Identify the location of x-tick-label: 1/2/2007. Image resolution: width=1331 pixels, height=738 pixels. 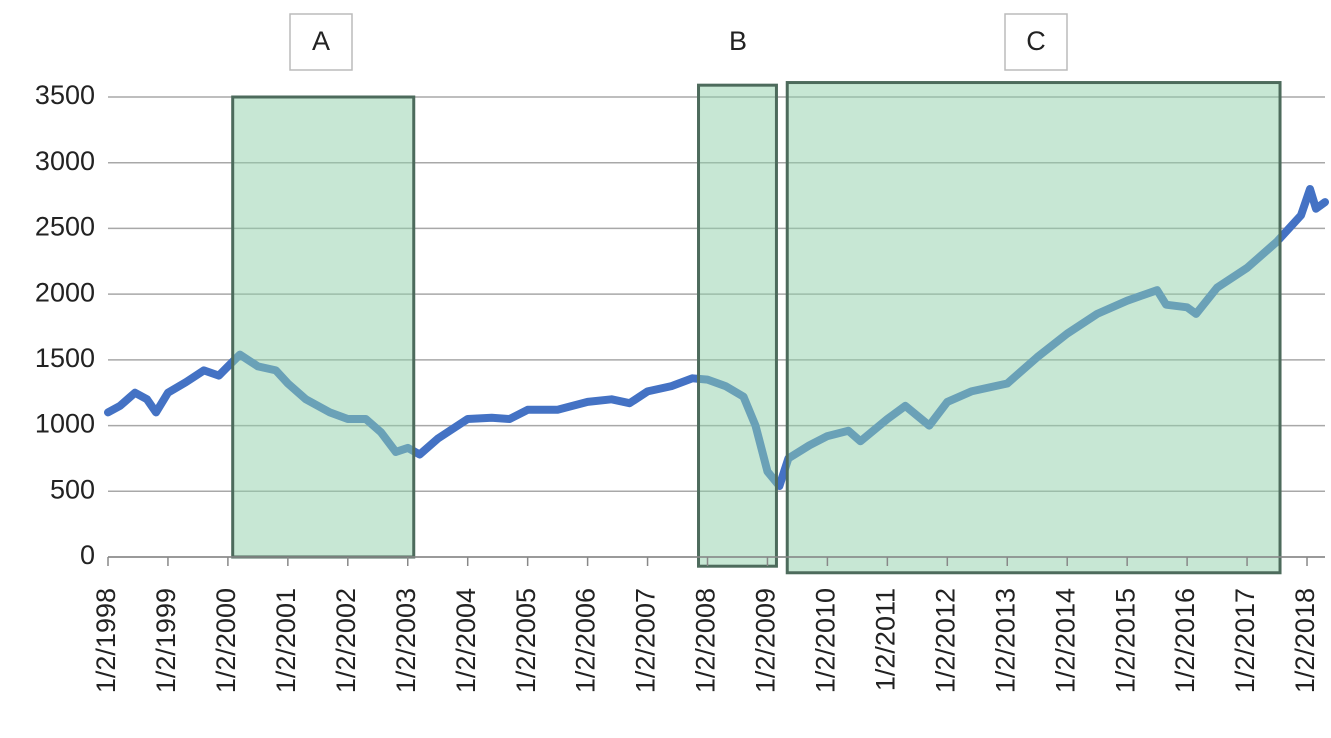
(646, 640).